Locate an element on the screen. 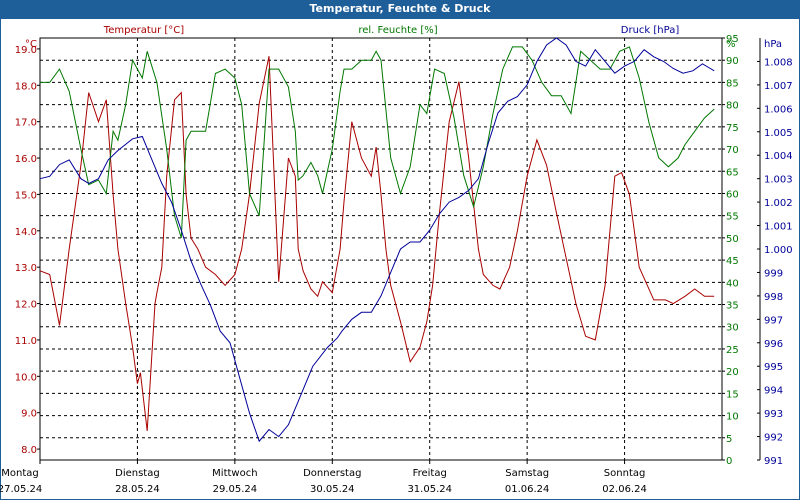 This screenshot has width=800, height=500. temperature-tick-label: 19.0 is located at coordinates (26, 50).